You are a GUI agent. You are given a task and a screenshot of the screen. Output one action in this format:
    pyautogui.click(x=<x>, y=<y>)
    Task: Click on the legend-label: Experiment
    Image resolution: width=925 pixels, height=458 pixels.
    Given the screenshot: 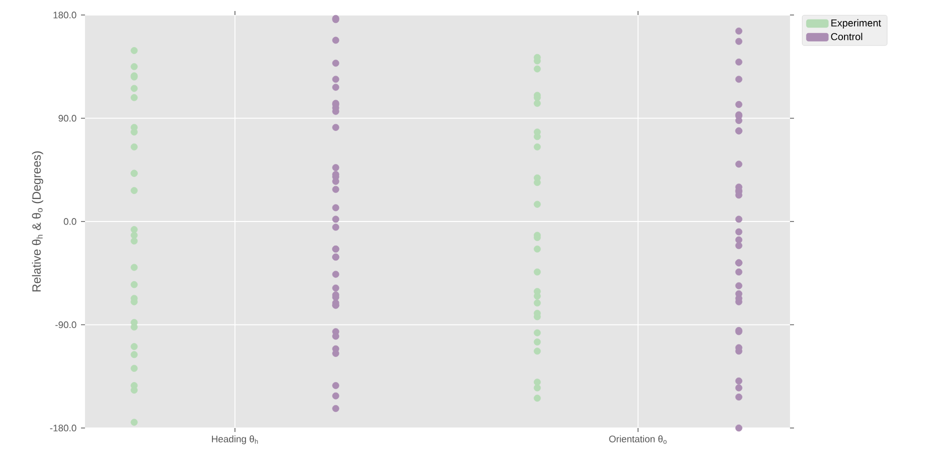 What is the action you would take?
    pyautogui.click(x=856, y=24)
    